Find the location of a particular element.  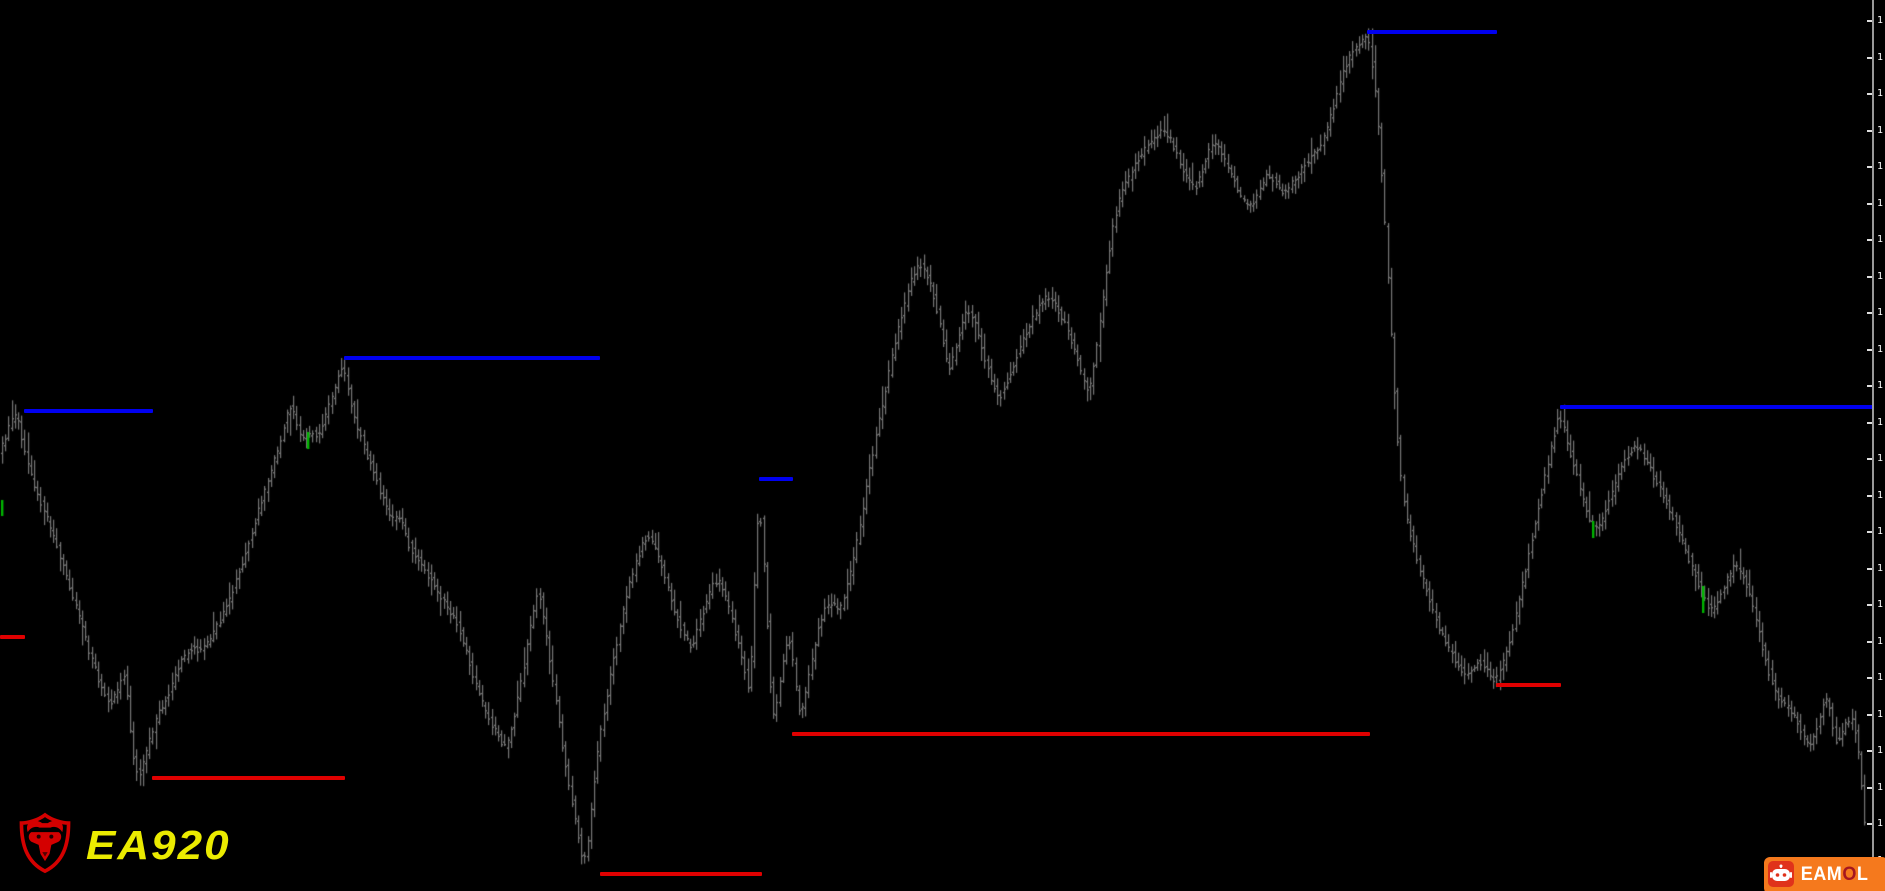

eamol-letter-o: O is located at coordinates (1849, 874).